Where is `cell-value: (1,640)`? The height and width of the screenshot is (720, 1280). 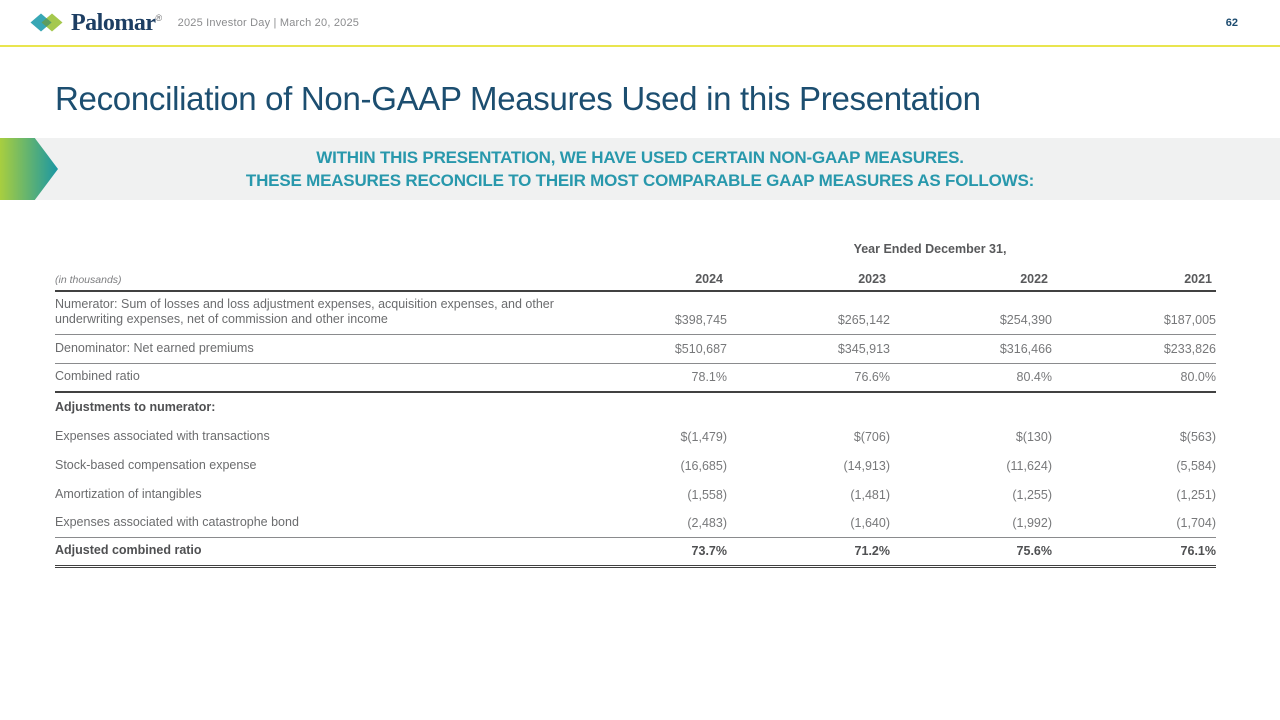
cell-value: (1,640) is located at coordinates (870, 523).